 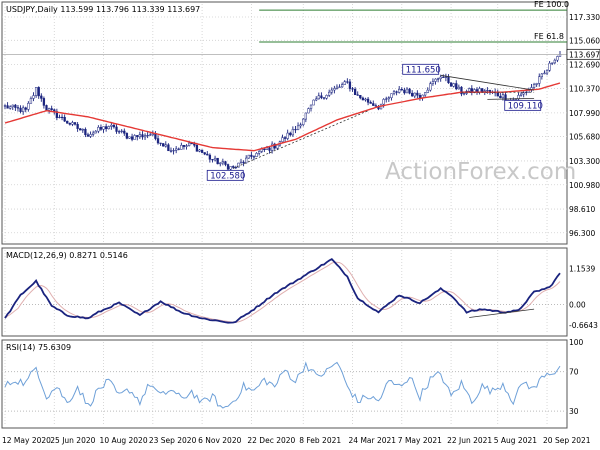 I want to click on last-price-label: 113.697, so click(x=584, y=54).